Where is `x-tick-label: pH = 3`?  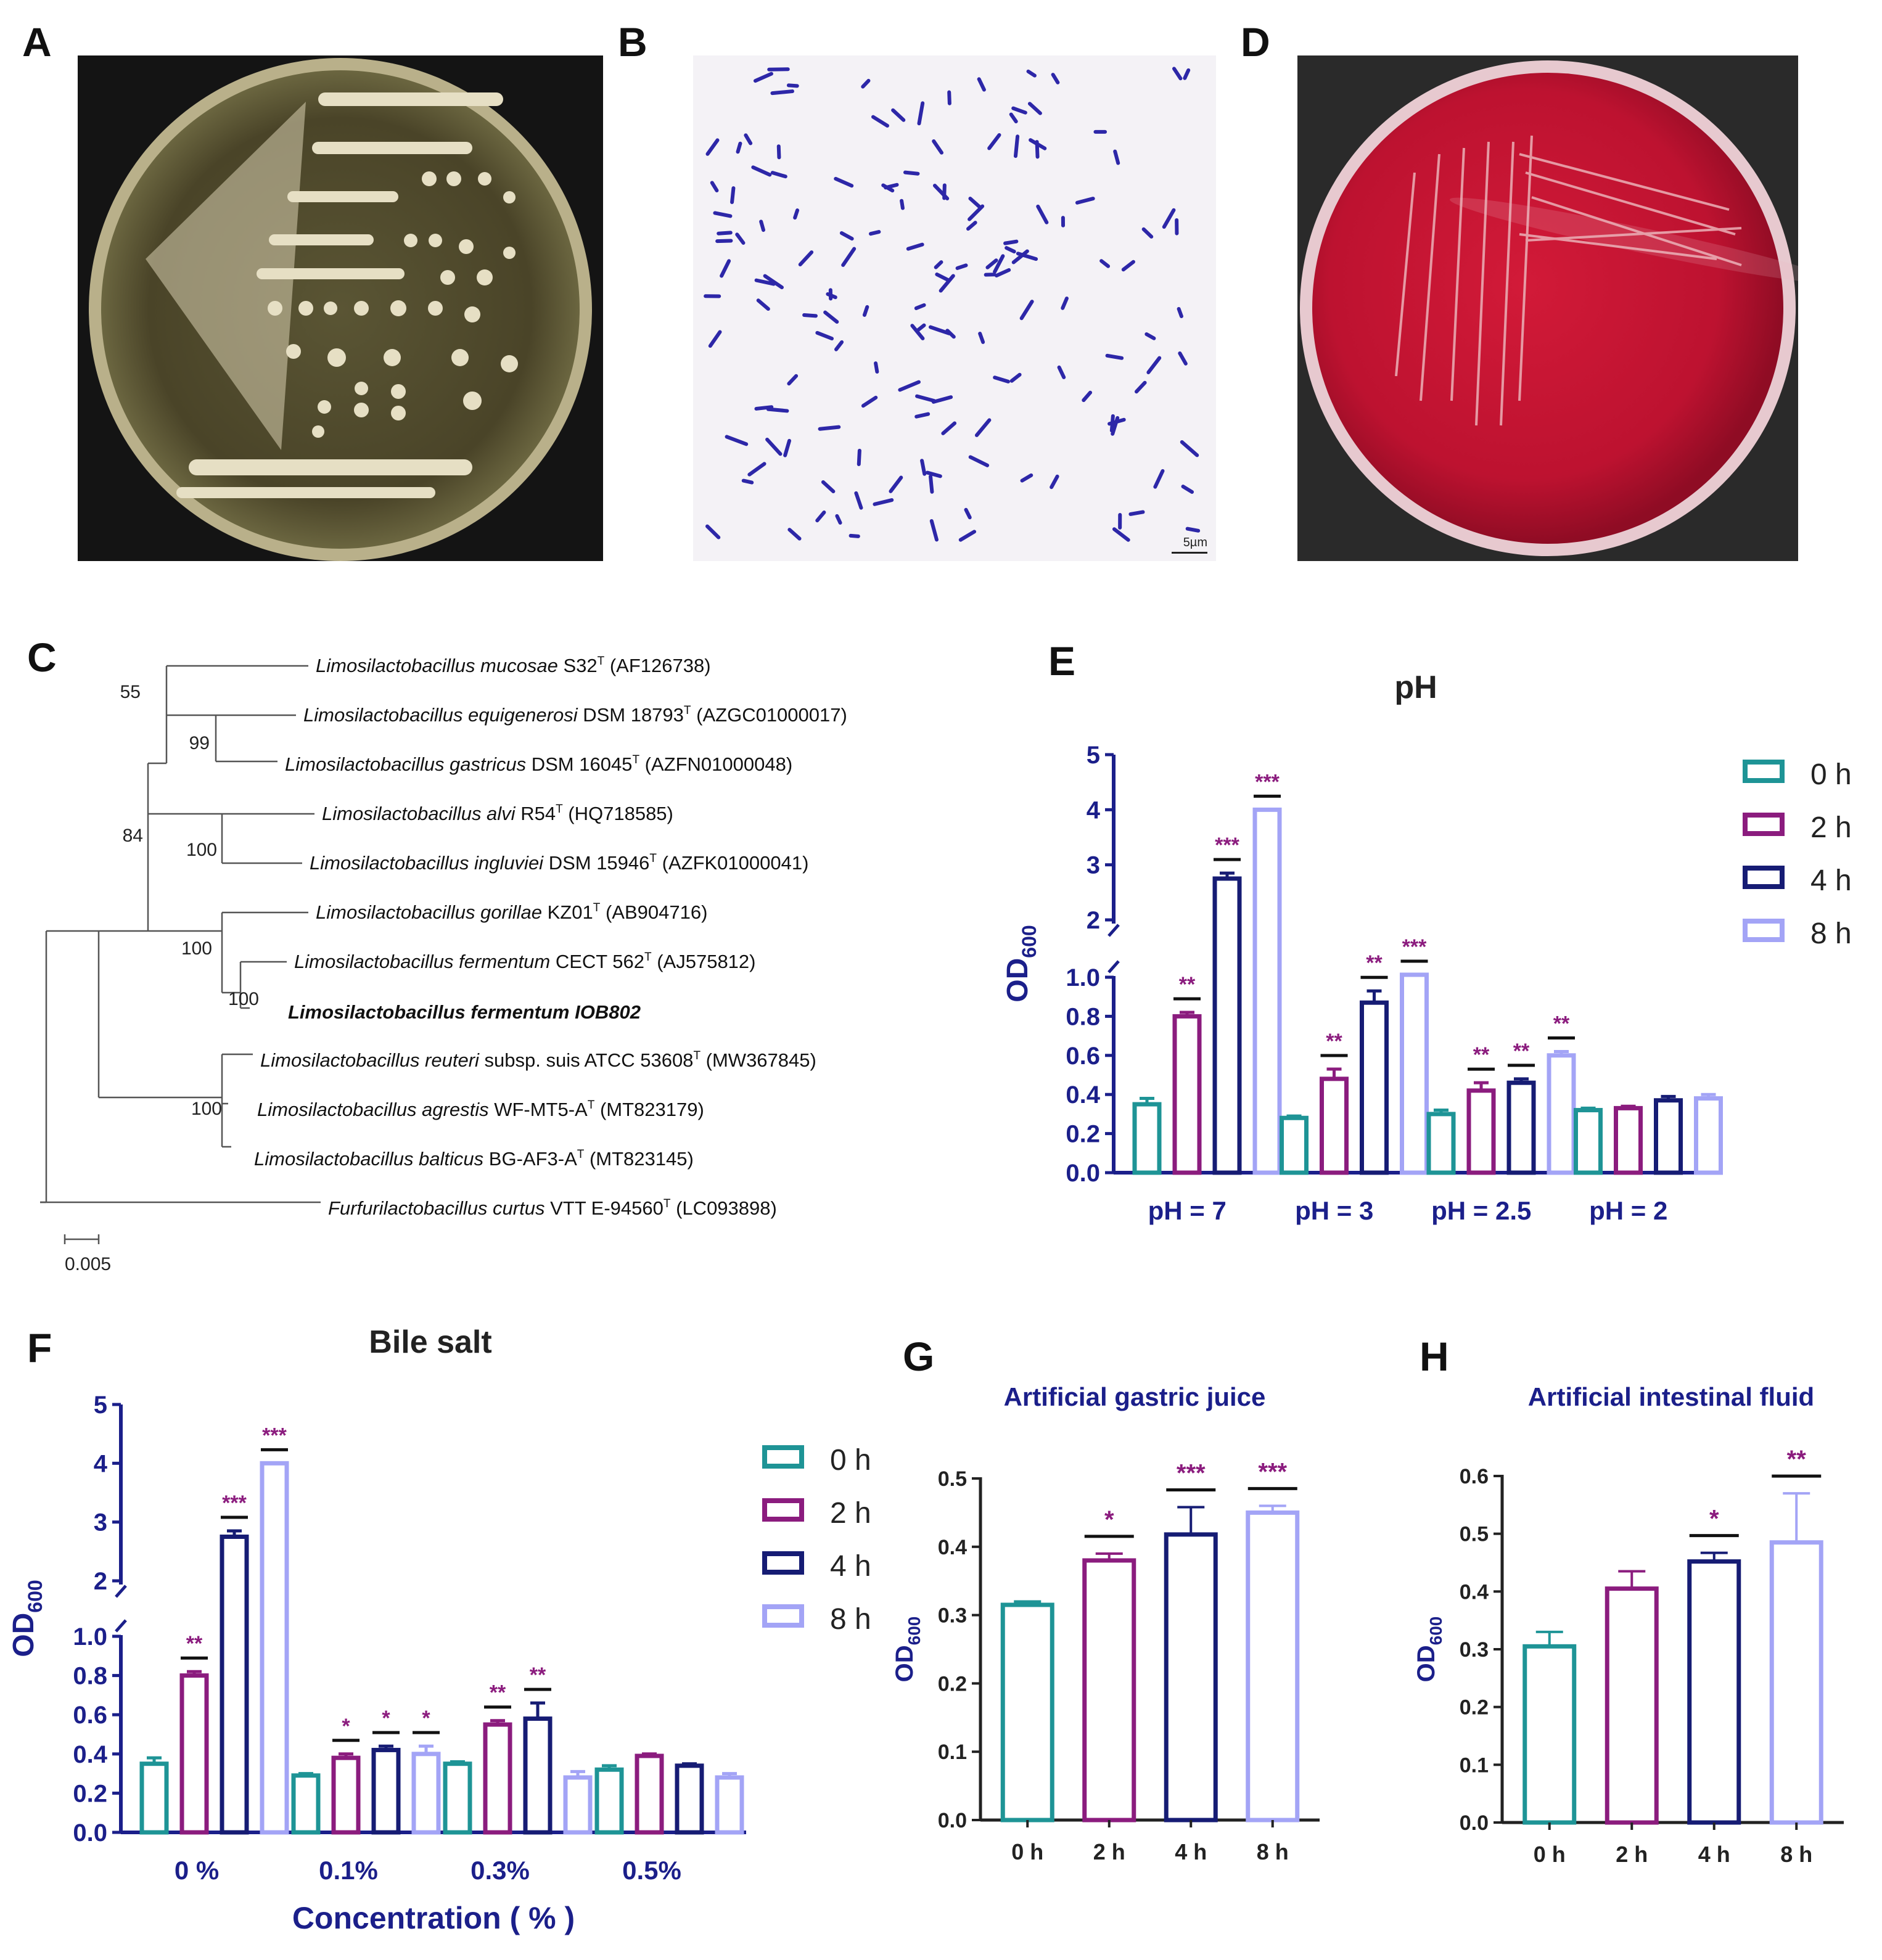 x-tick-label: pH = 3 is located at coordinates (1334, 1210).